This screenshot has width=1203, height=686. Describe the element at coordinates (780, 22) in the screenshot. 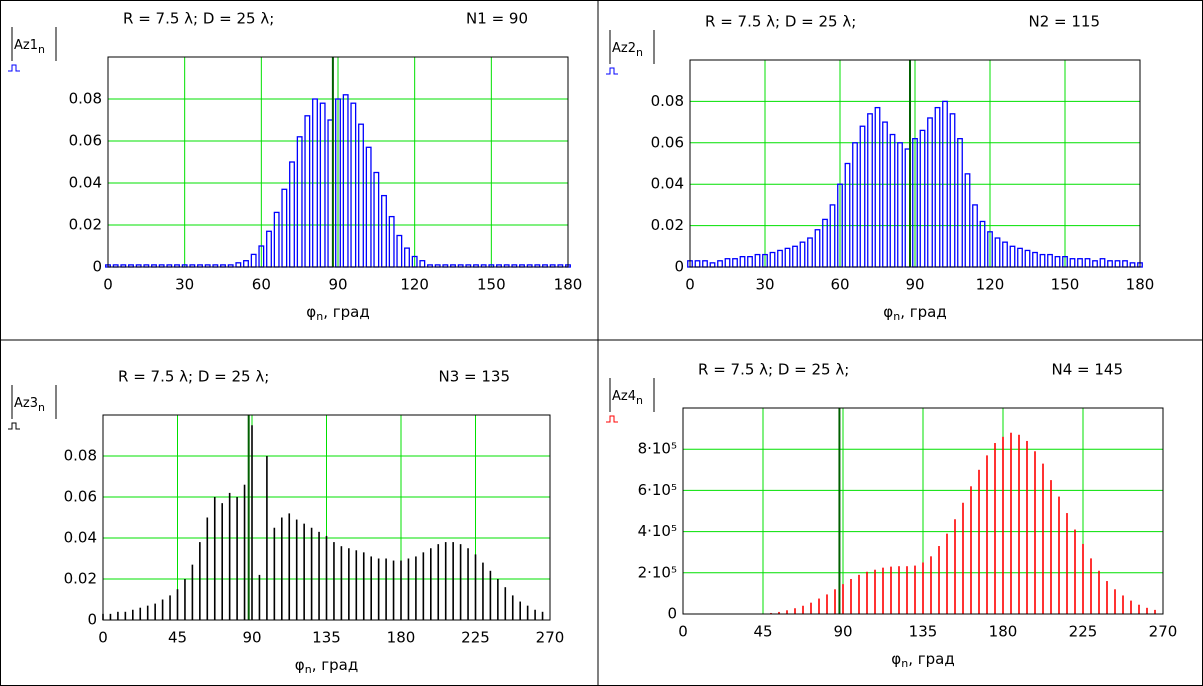

I see `chart-title: R = 7.5 λ; D = 25 λ;` at that location.